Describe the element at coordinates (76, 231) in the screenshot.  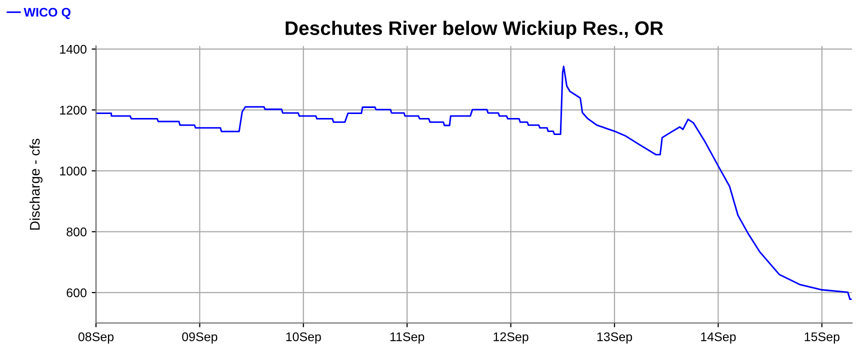
I see `y-tick-label: 800` at that location.